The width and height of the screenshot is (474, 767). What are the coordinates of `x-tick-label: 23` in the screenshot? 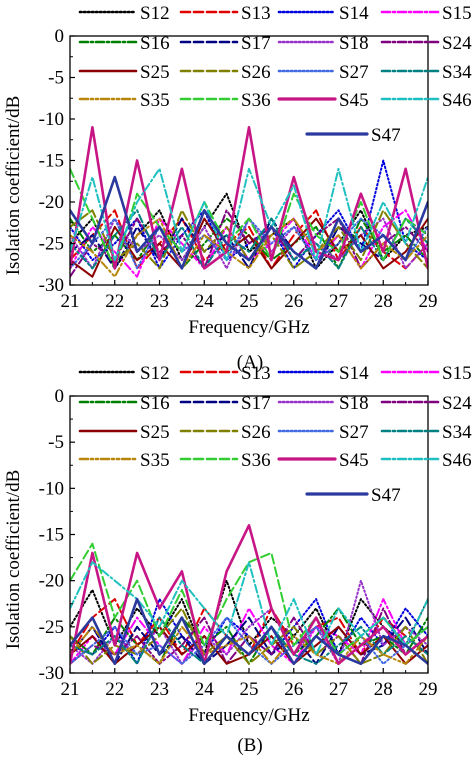 It's located at (159, 689).